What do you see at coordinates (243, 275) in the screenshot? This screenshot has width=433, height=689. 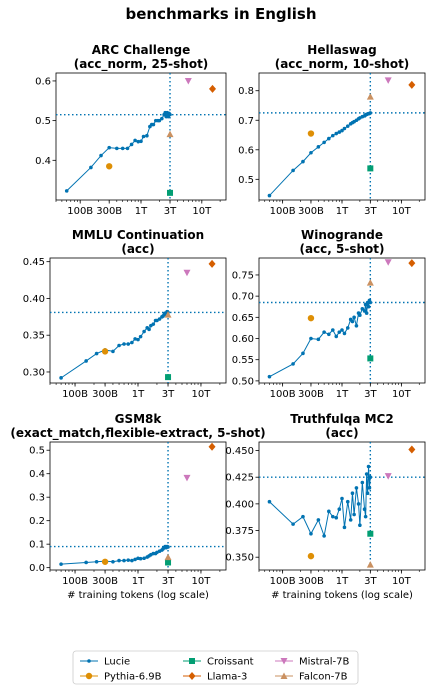 I see `y-tick-label: 0.75` at bounding box center [243, 275].